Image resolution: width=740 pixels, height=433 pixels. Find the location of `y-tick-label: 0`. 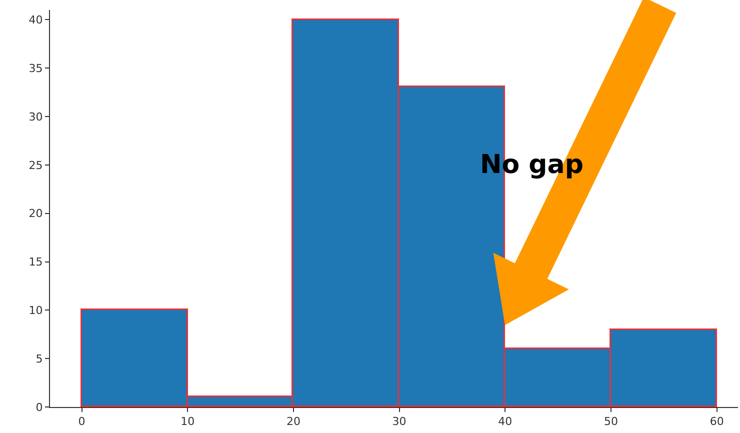

y-tick-label: 0 is located at coordinates (39, 407).